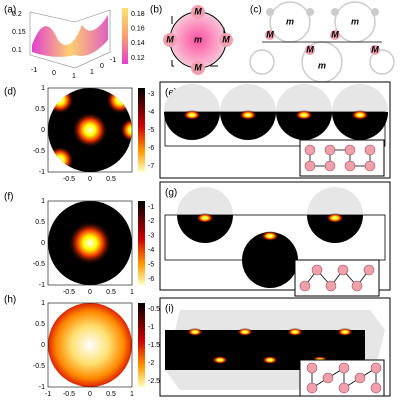  What do you see at coordinates (19, 32) in the screenshot?
I see `z-tick-label: 0.15` at bounding box center [19, 32].